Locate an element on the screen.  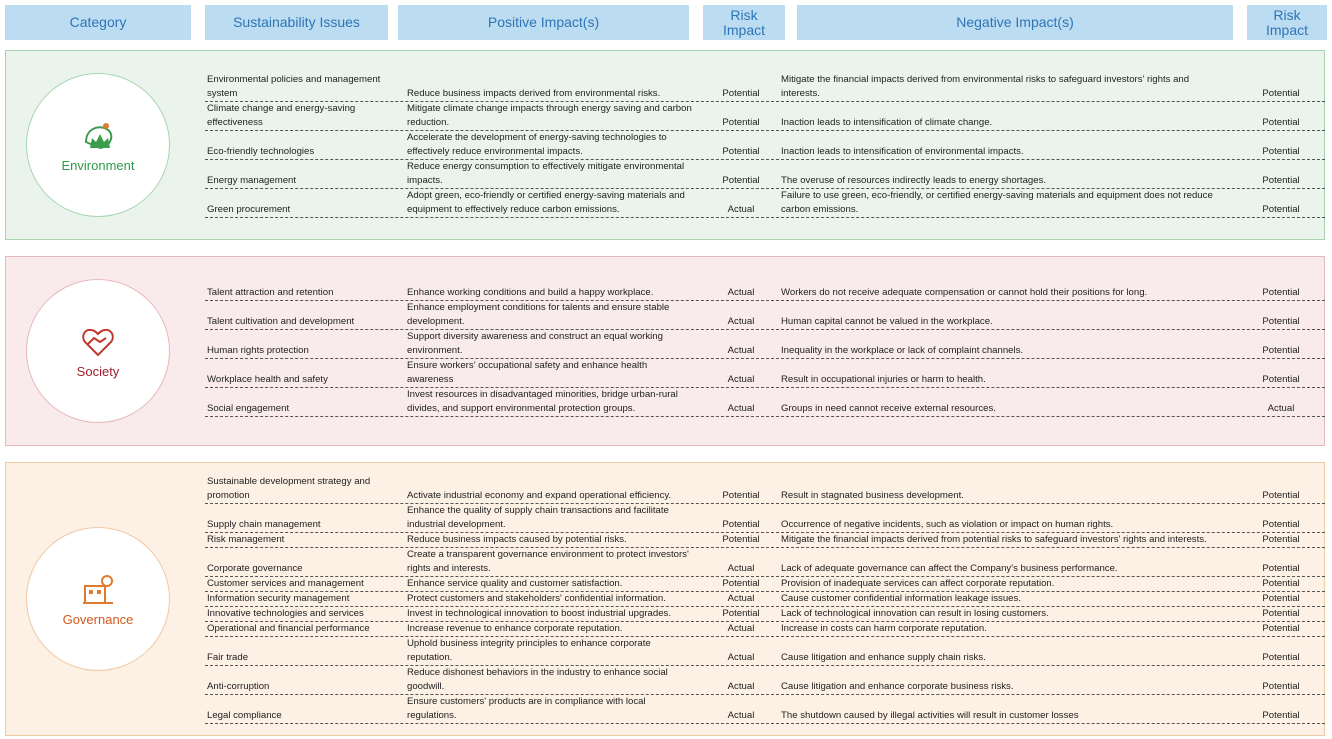
header-cell: Risk Impact is located at coordinates (1287, 22).